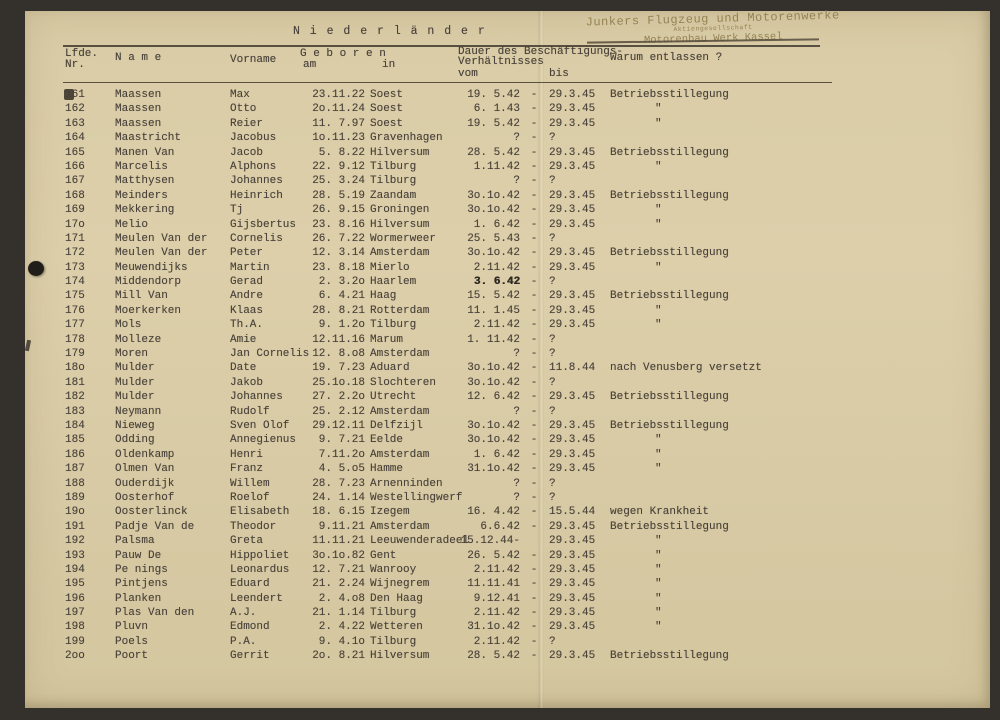 The height and width of the screenshot is (720, 1000). What do you see at coordinates (493, 656) in the screenshot?
I see `cell-vom: 28. 5.42` at bounding box center [493, 656].